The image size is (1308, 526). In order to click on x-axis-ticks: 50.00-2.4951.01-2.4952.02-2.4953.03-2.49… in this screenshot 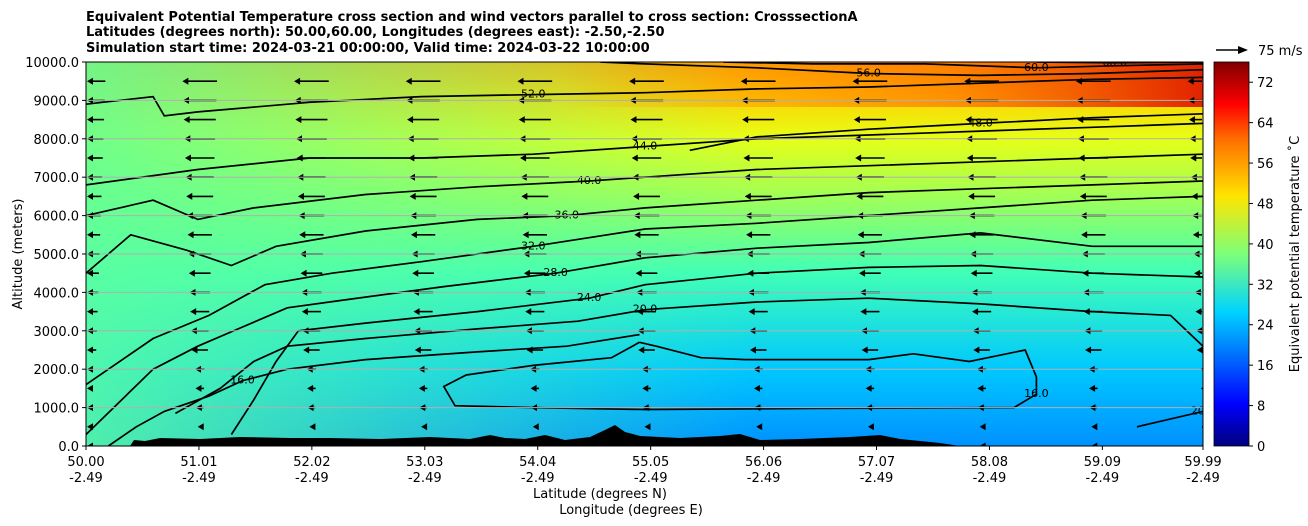, I will do `click(644, 466)`.